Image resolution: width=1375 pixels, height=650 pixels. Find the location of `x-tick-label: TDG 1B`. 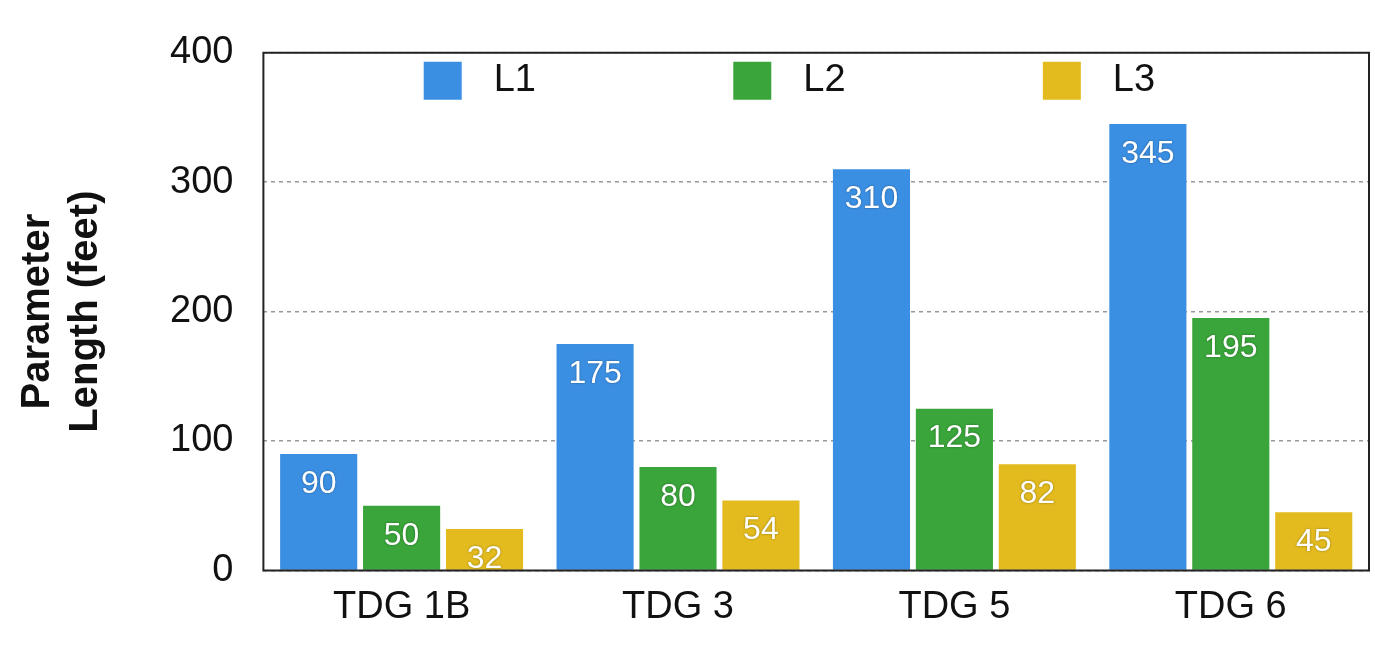

x-tick-label: TDG 1B is located at coordinates (401, 604).